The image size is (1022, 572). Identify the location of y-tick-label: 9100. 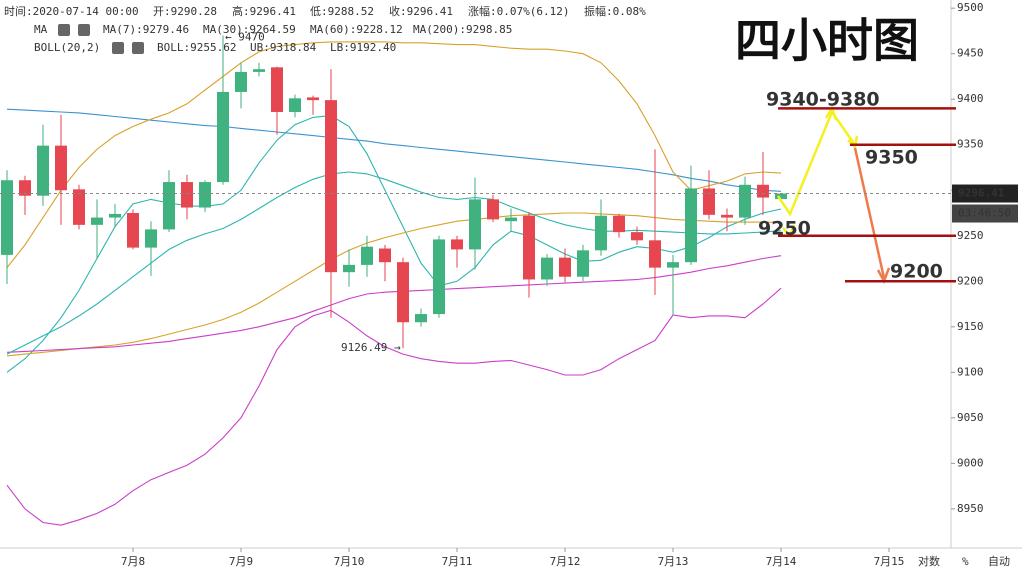
(970, 371).